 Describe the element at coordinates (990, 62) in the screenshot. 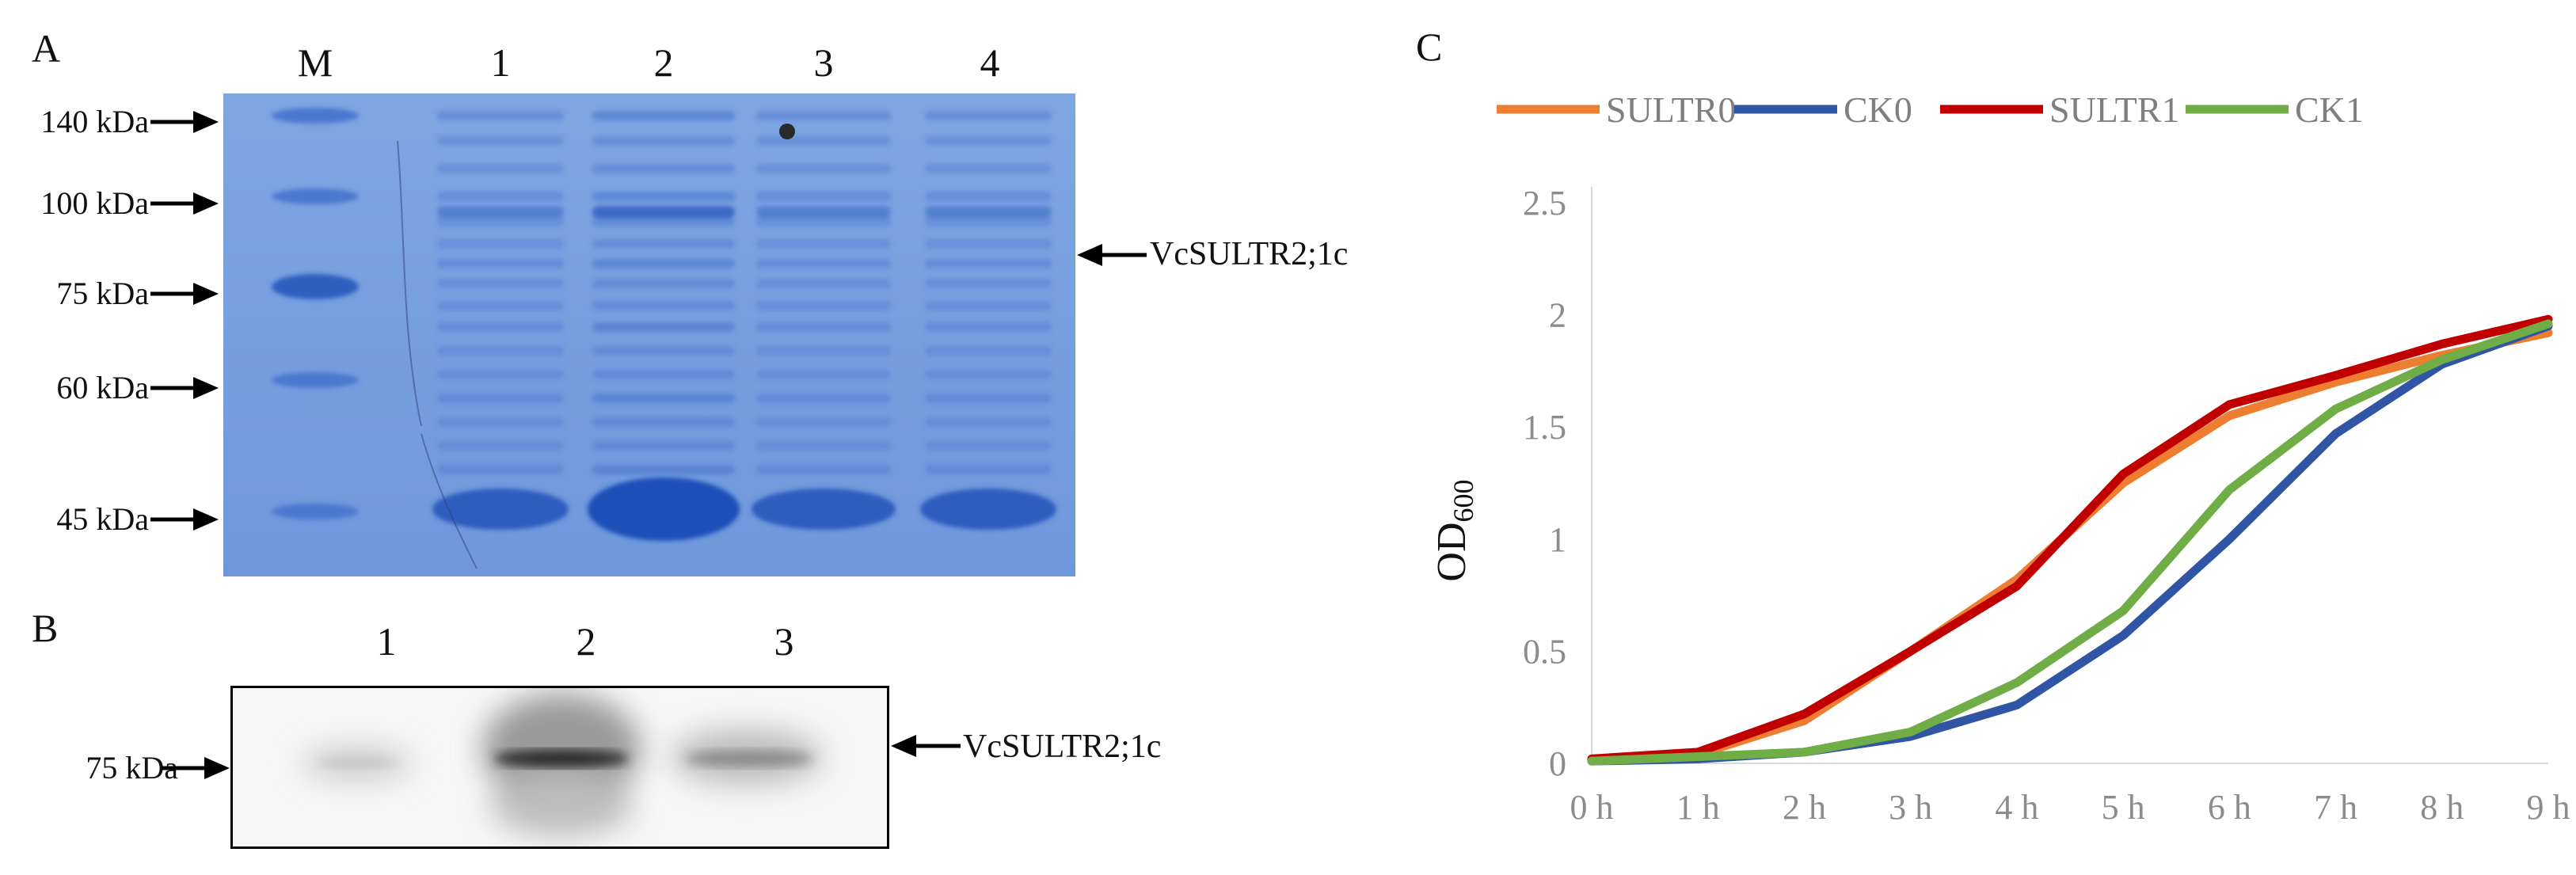

I see `lane-label-4: 4` at that location.